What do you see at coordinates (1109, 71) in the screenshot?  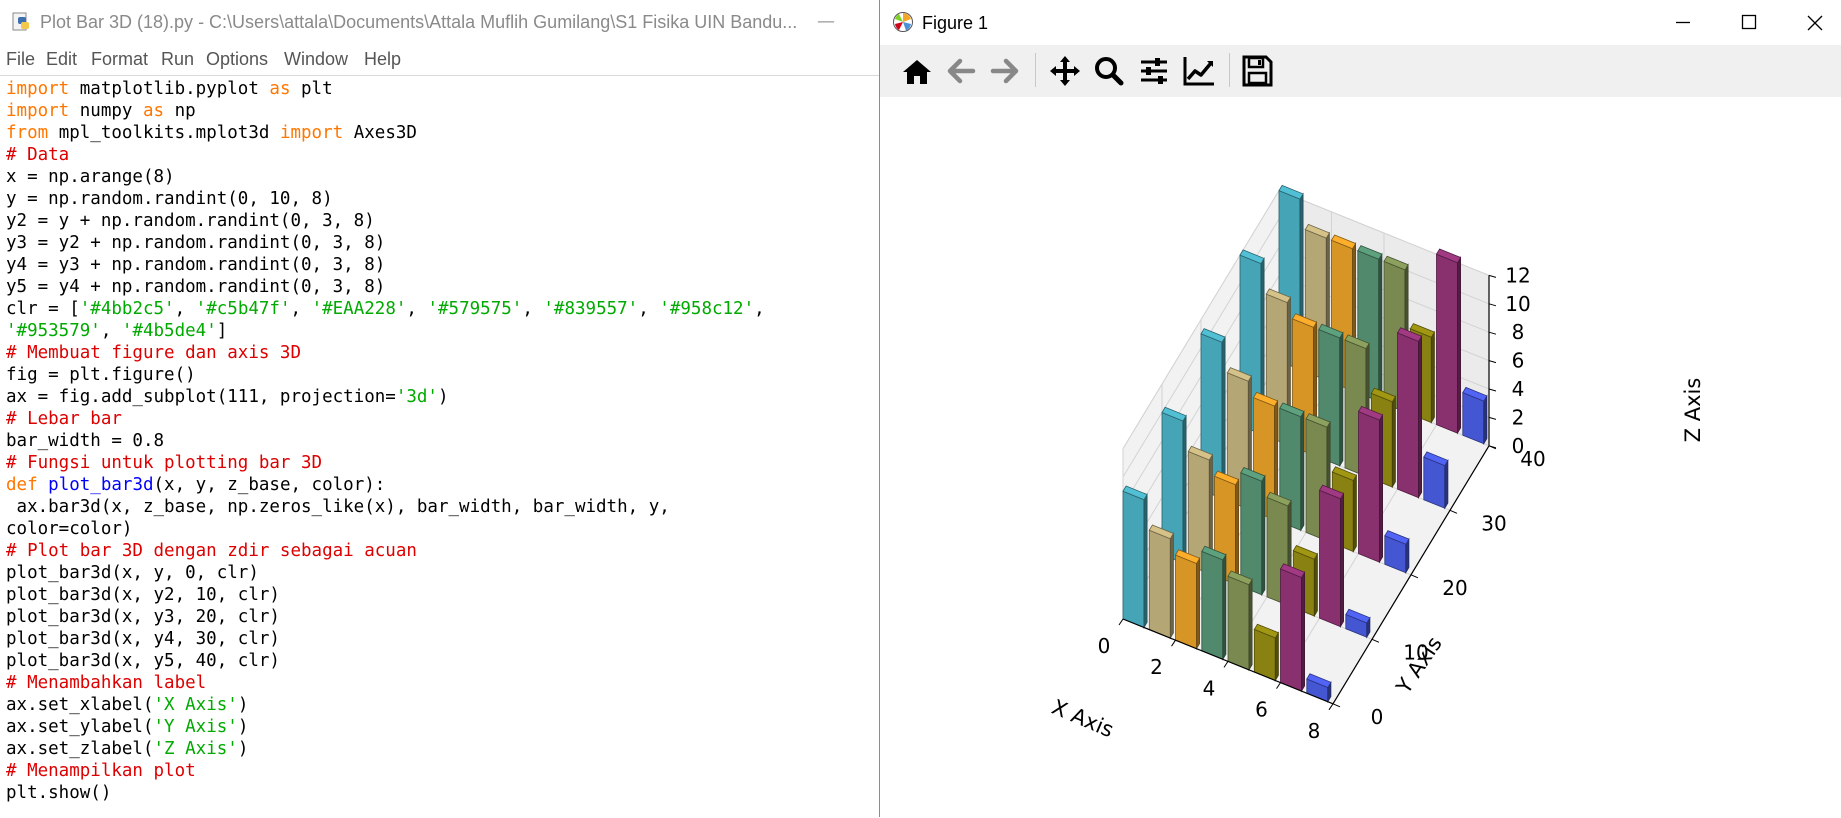 I see `zoom-icon` at bounding box center [1109, 71].